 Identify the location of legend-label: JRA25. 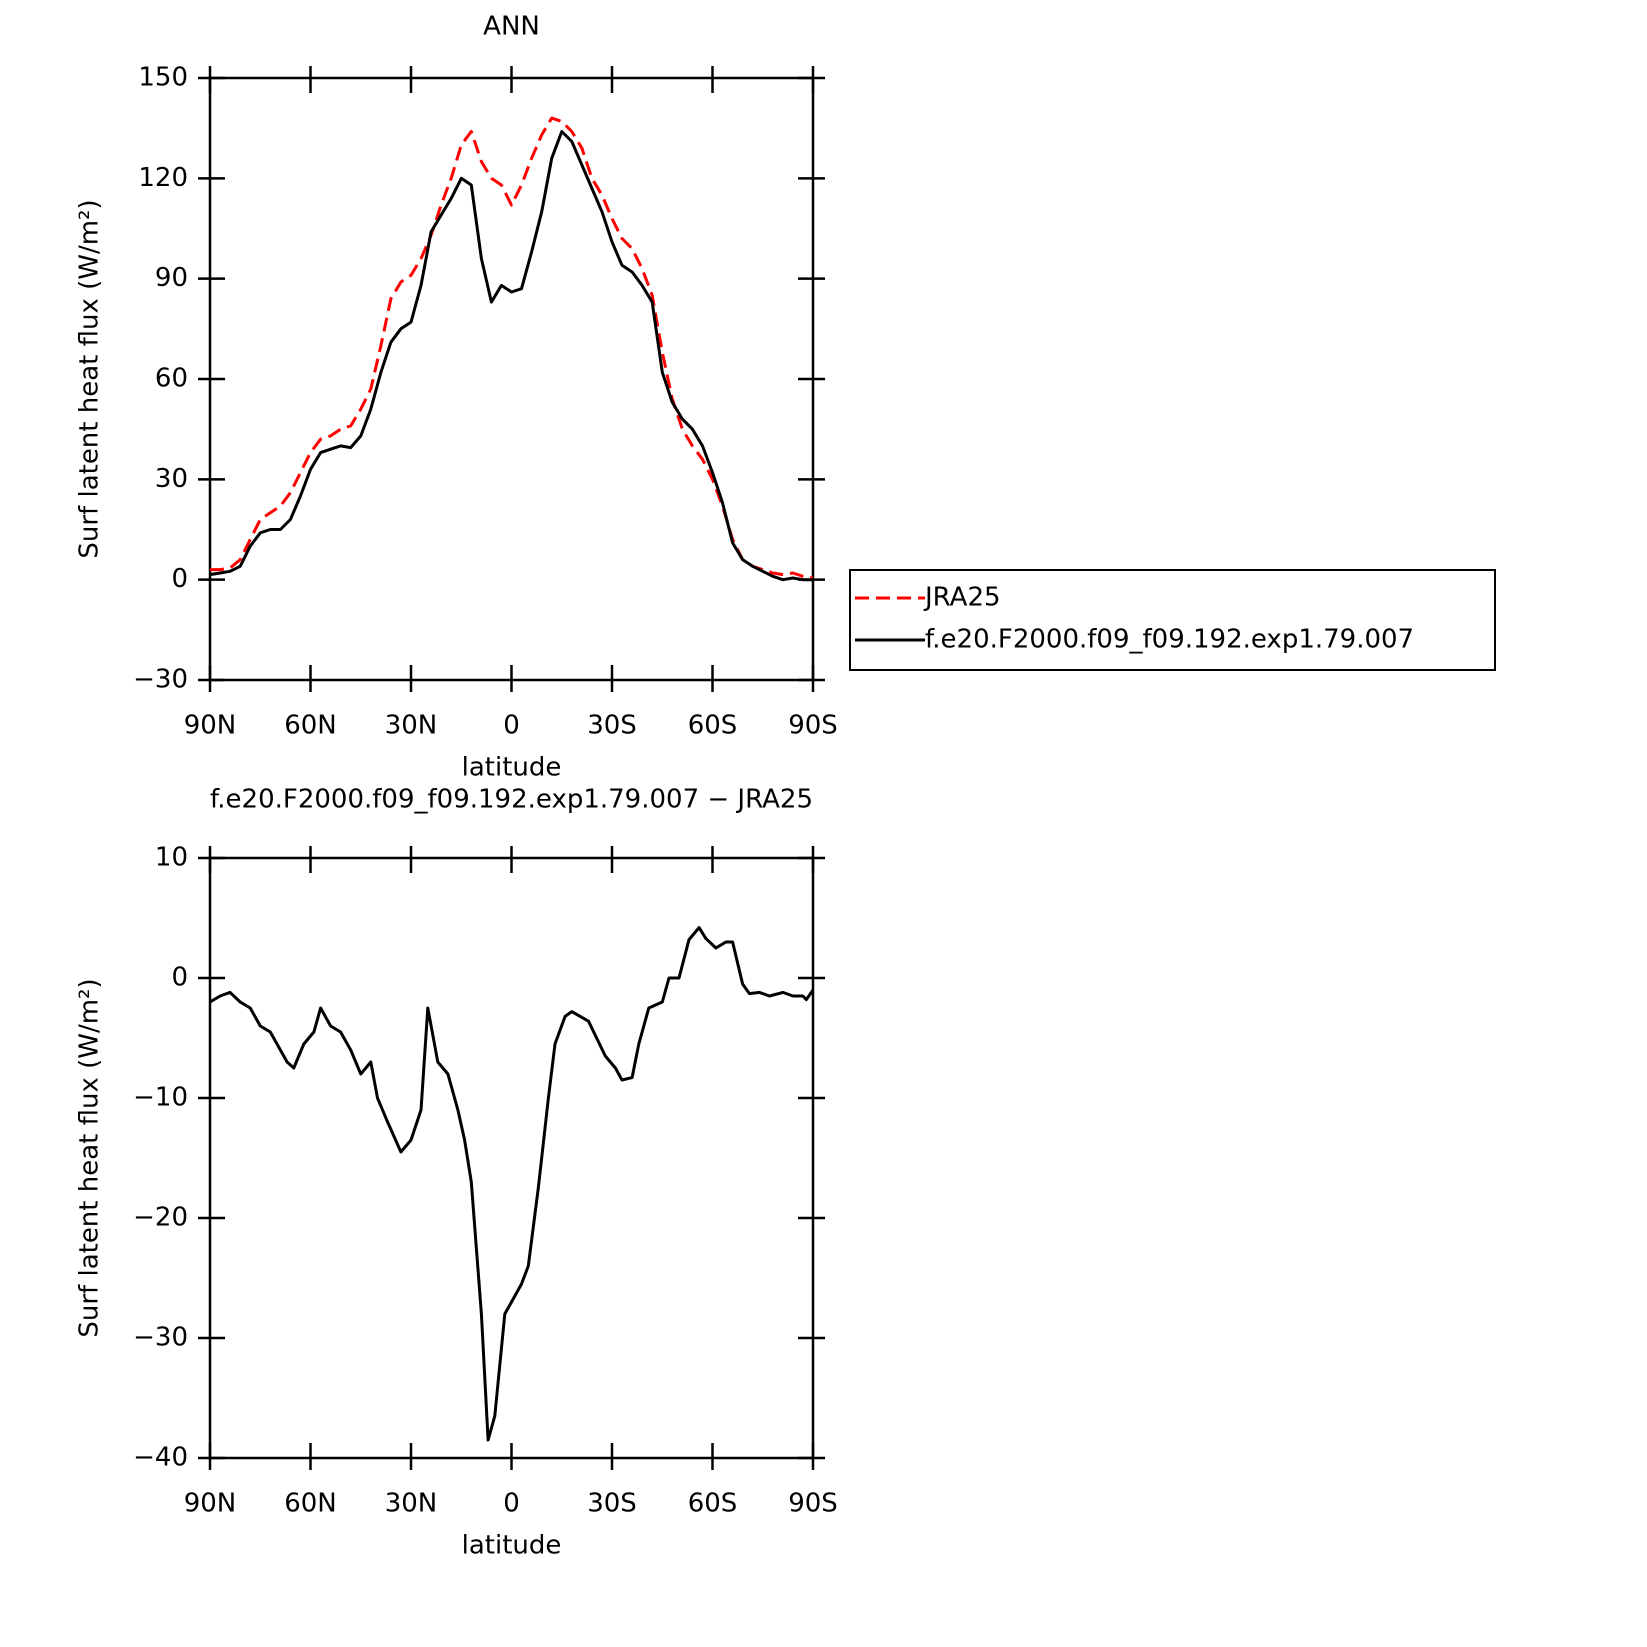
(962, 598).